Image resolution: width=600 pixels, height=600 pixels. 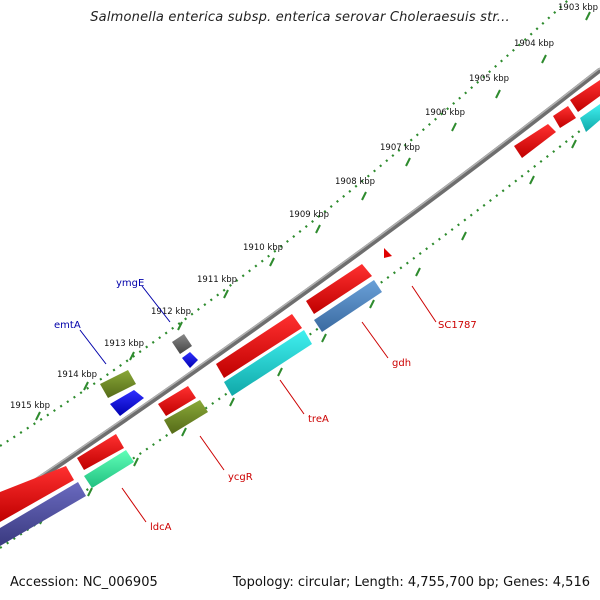 What do you see at coordinates (177, 401) in the screenshot?
I see `gene-forward-red-c` at bounding box center [177, 401].